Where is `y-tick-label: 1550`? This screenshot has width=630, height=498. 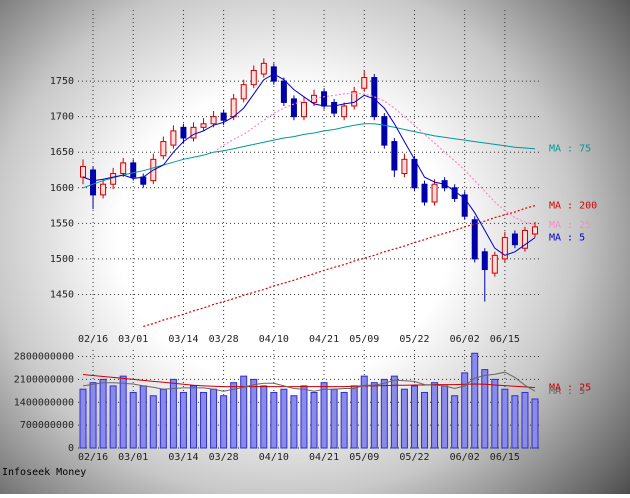
y-tick-label: 1550 is located at coordinates (62, 223).